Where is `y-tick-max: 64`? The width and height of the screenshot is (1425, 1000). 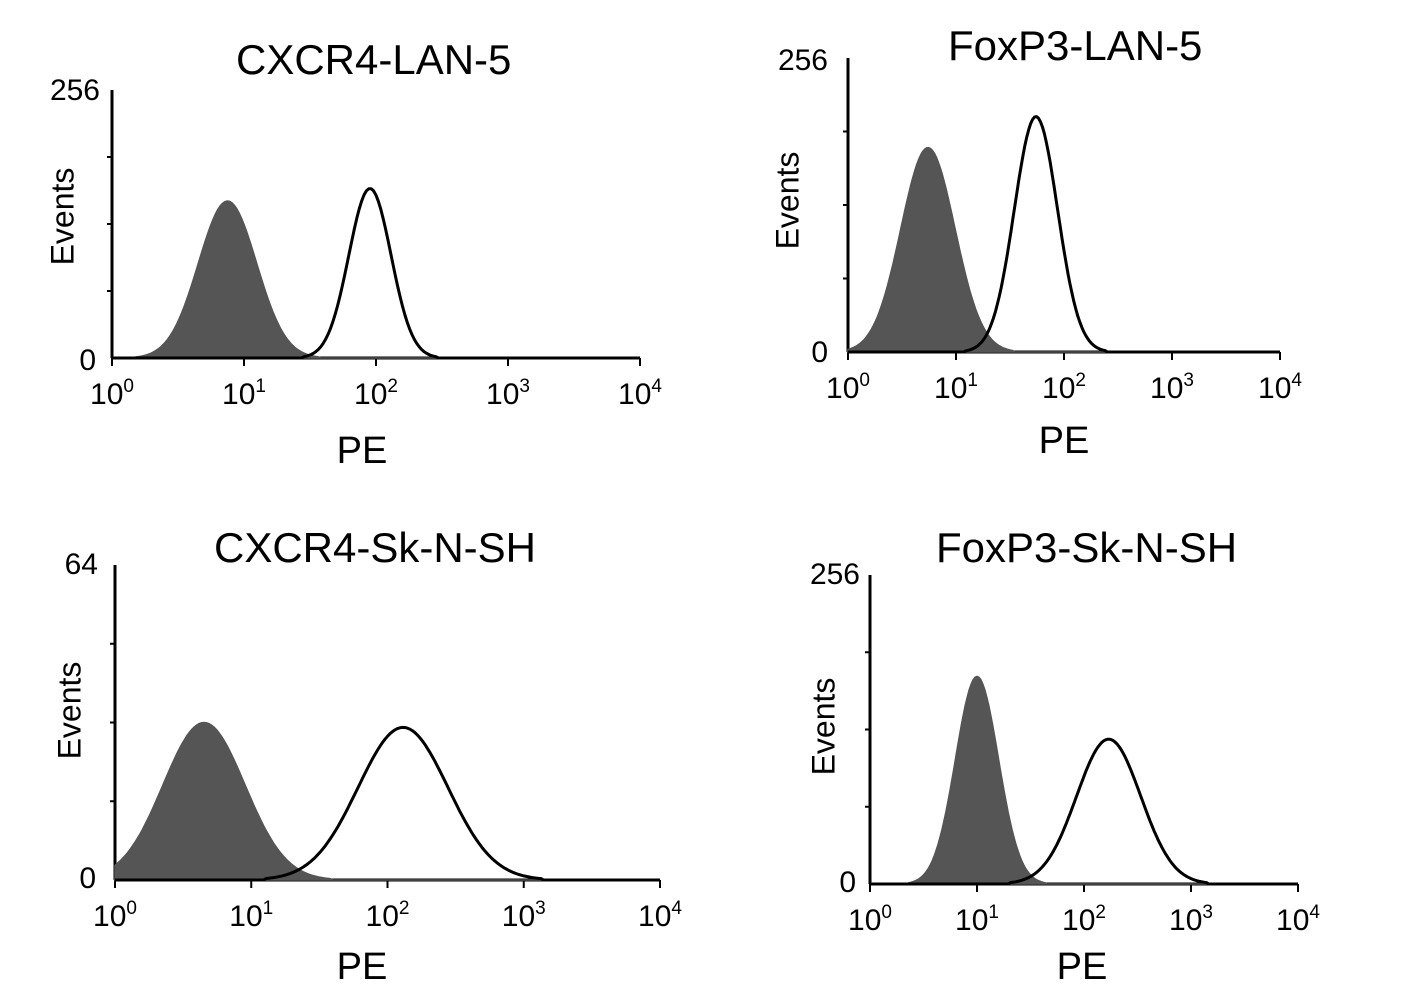 y-tick-max: 64 is located at coordinates (81, 564).